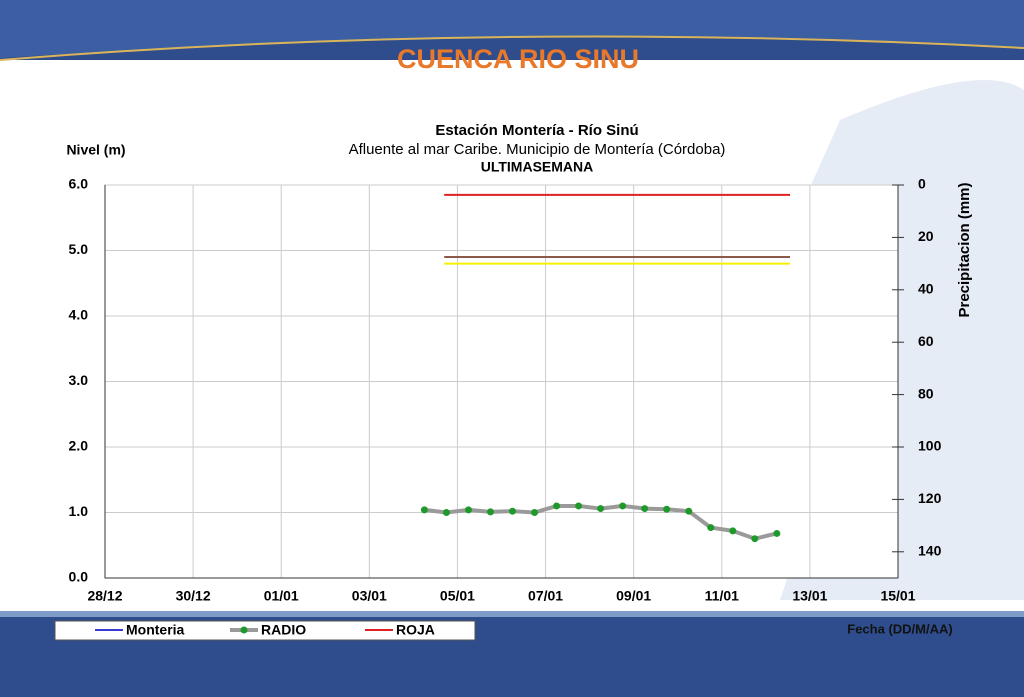 The height and width of the screenshot is (697, 1024). What do you see at coordinates (926, 236) in the screenshot?
I see `y2-tick-label: 20` at bounding box center [926, 236].